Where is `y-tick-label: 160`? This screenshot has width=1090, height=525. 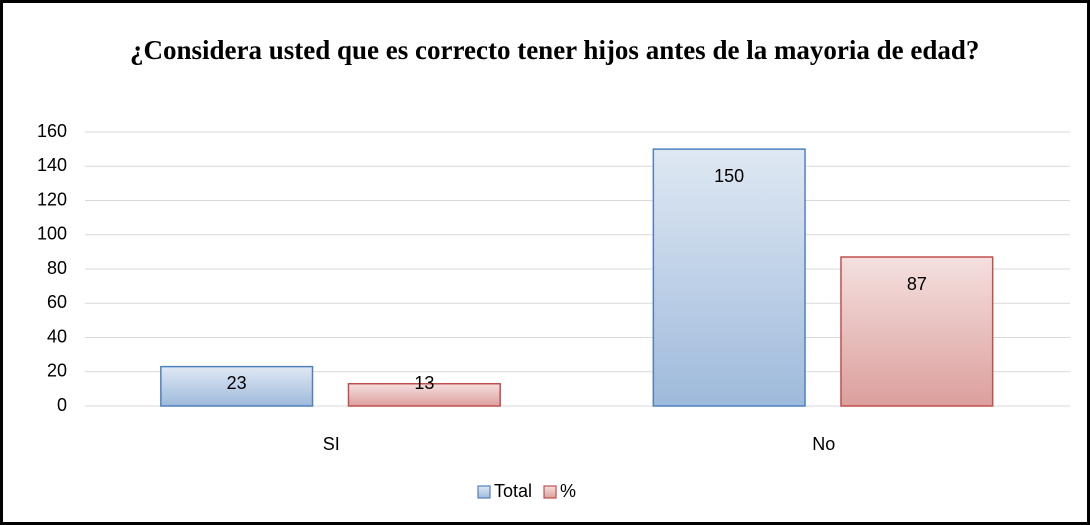 y-tick-label: 160 is located at coordinates (52, 131).